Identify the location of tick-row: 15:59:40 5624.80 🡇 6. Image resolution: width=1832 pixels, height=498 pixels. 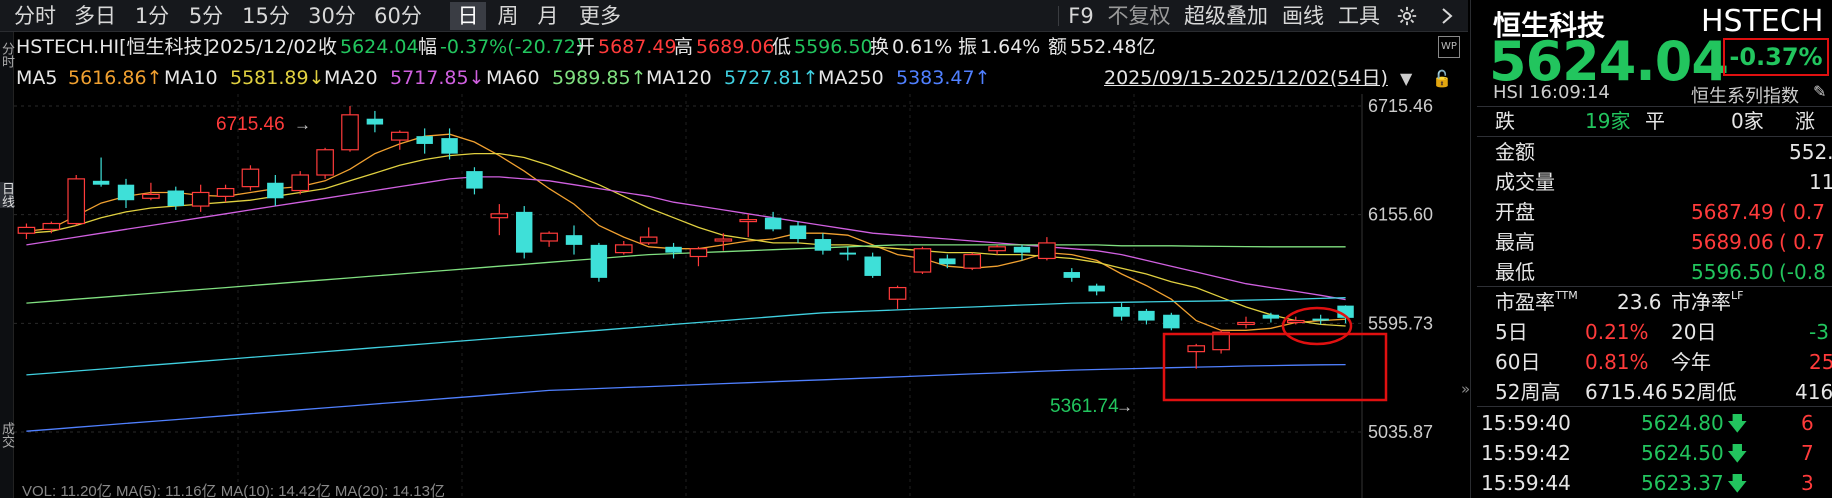
(1650, 423).